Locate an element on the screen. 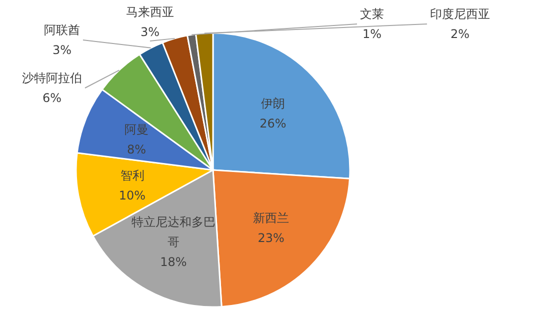 Image resolution: width=549 pixels, height=330 pixels. data-label: 1% is located at coordinates (372, 34).